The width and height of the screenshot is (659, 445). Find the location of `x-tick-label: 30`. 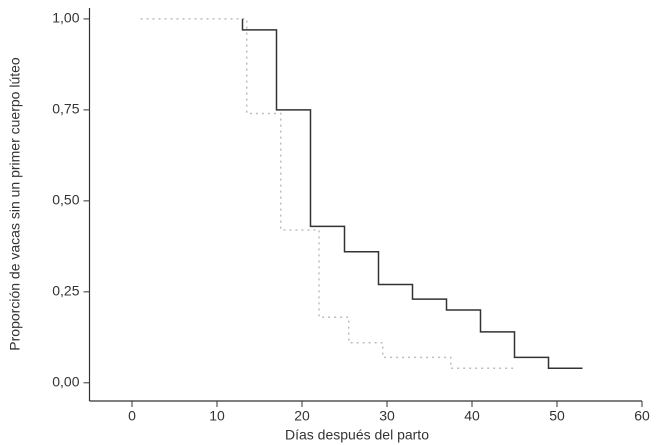

x-tick-label: 30 is located at coordinates (387, 416).